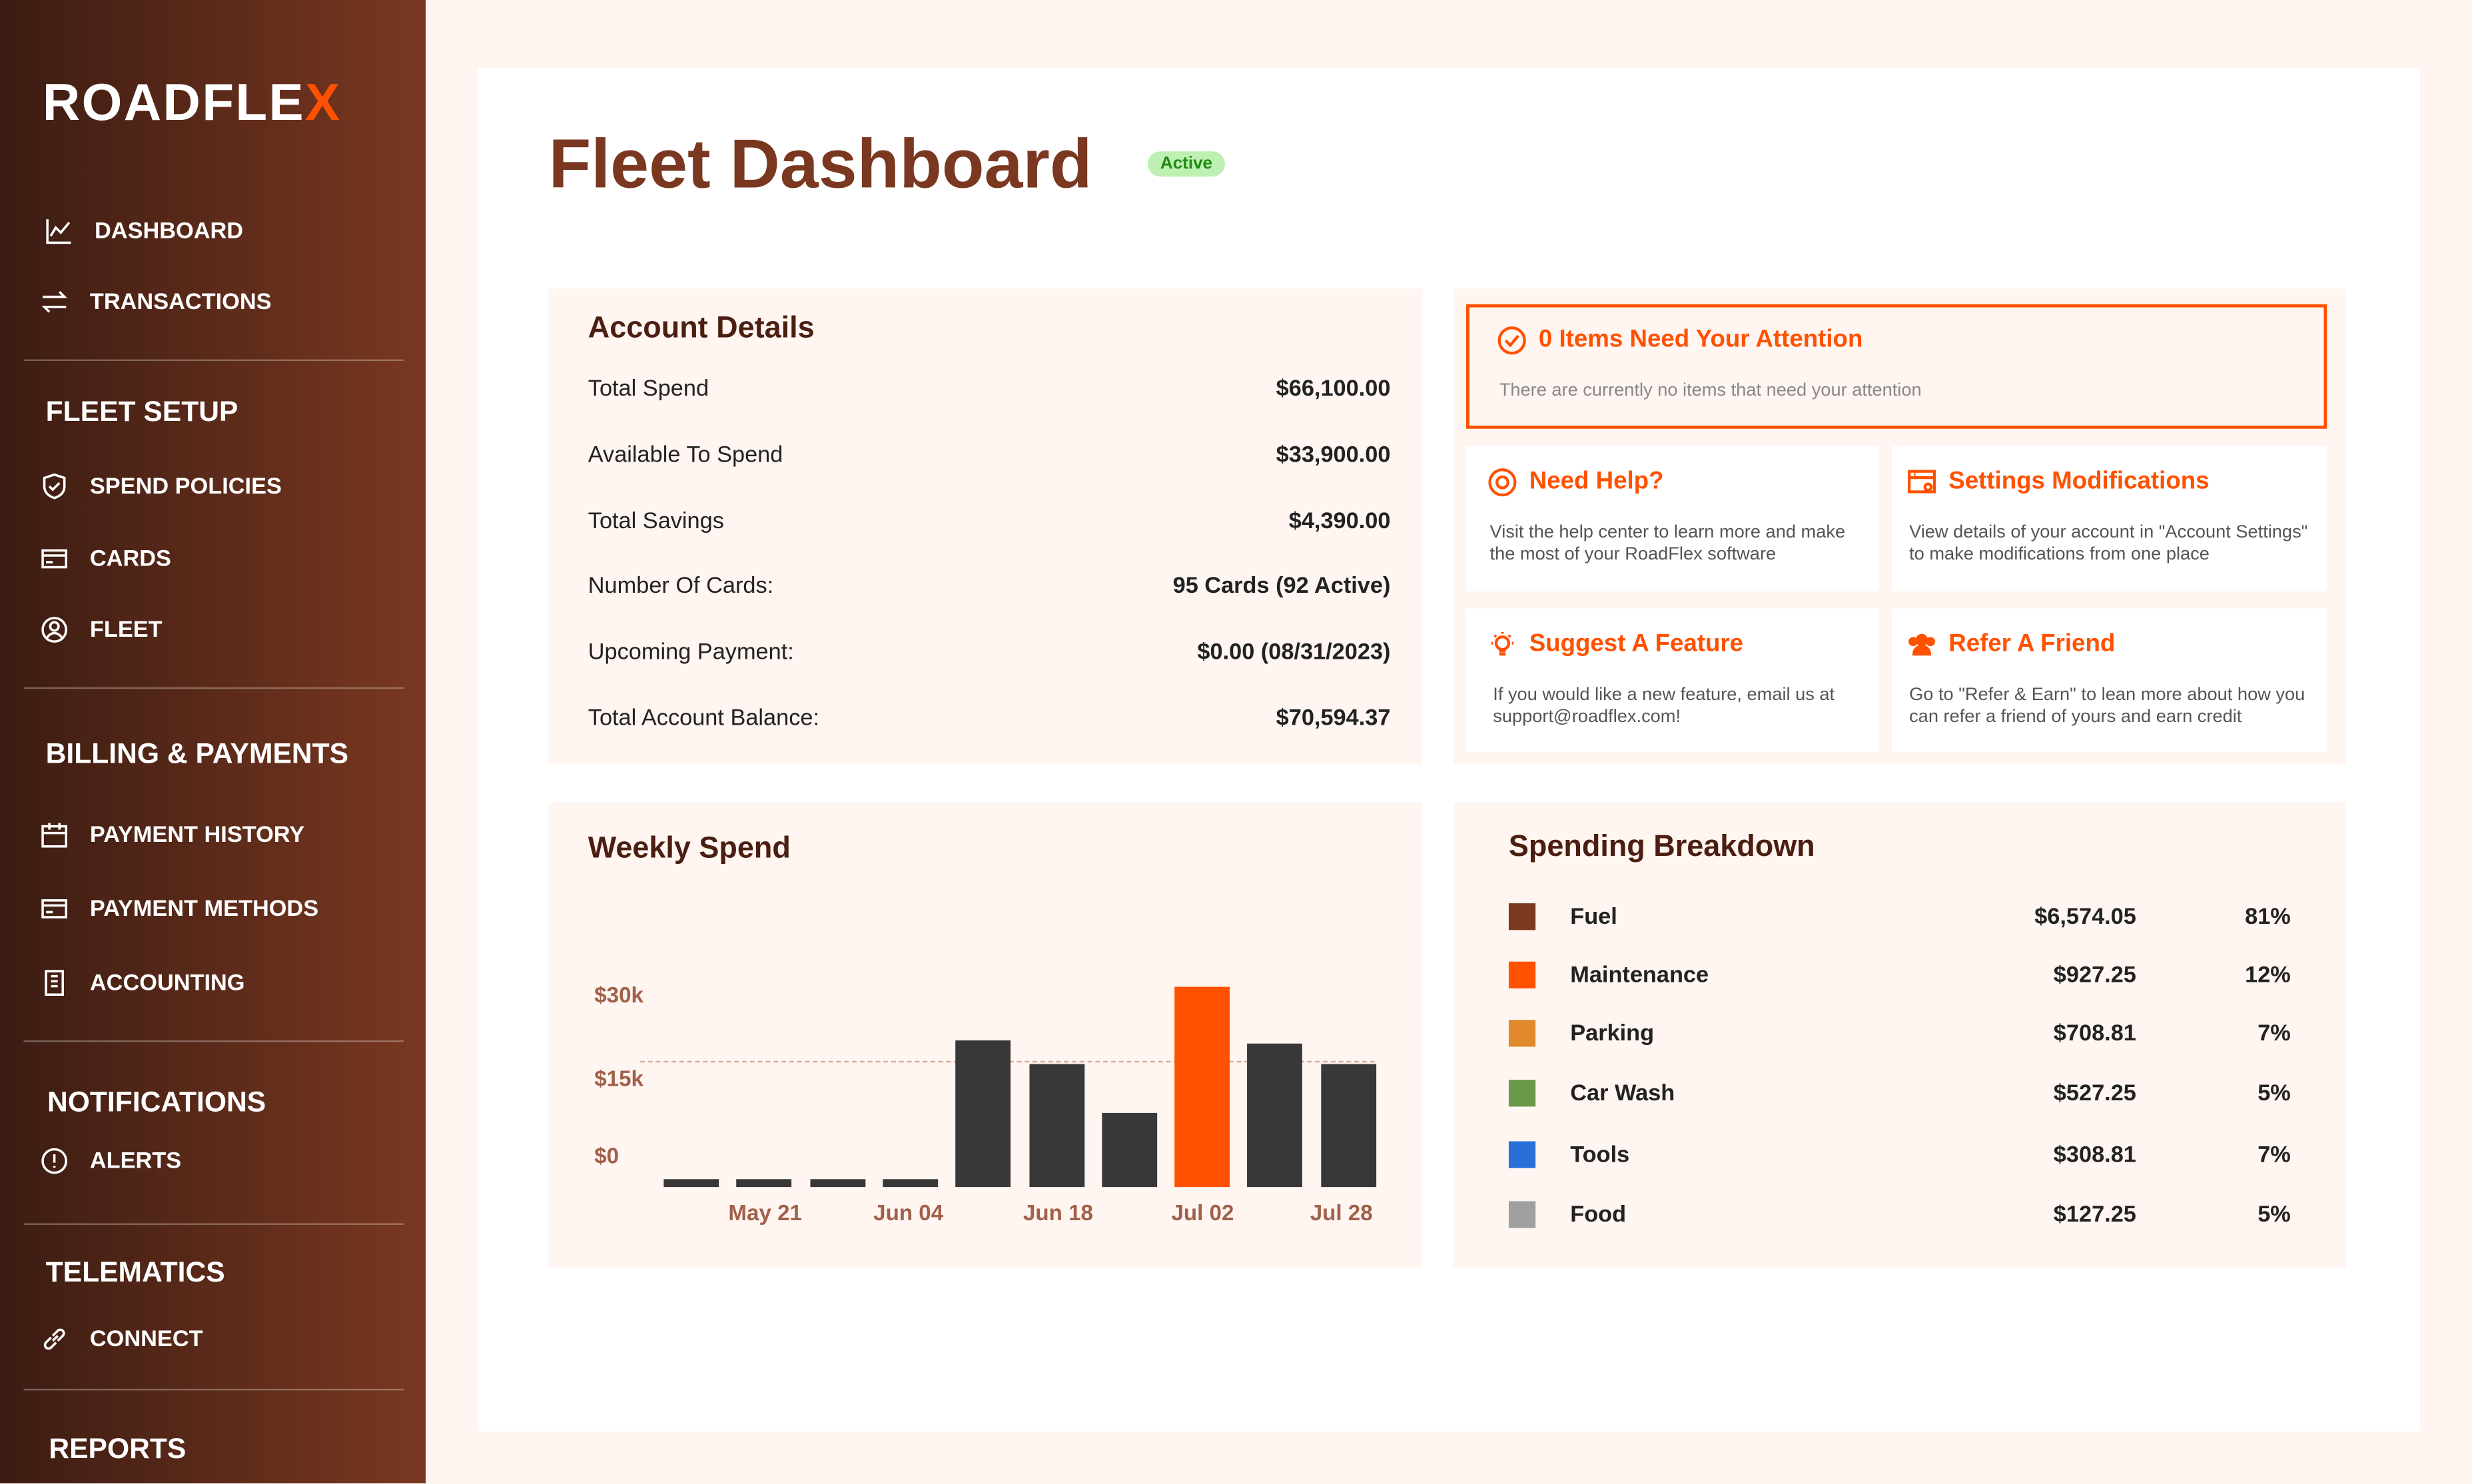  I want to click on y-tick: $15k, so click(618, 1078).